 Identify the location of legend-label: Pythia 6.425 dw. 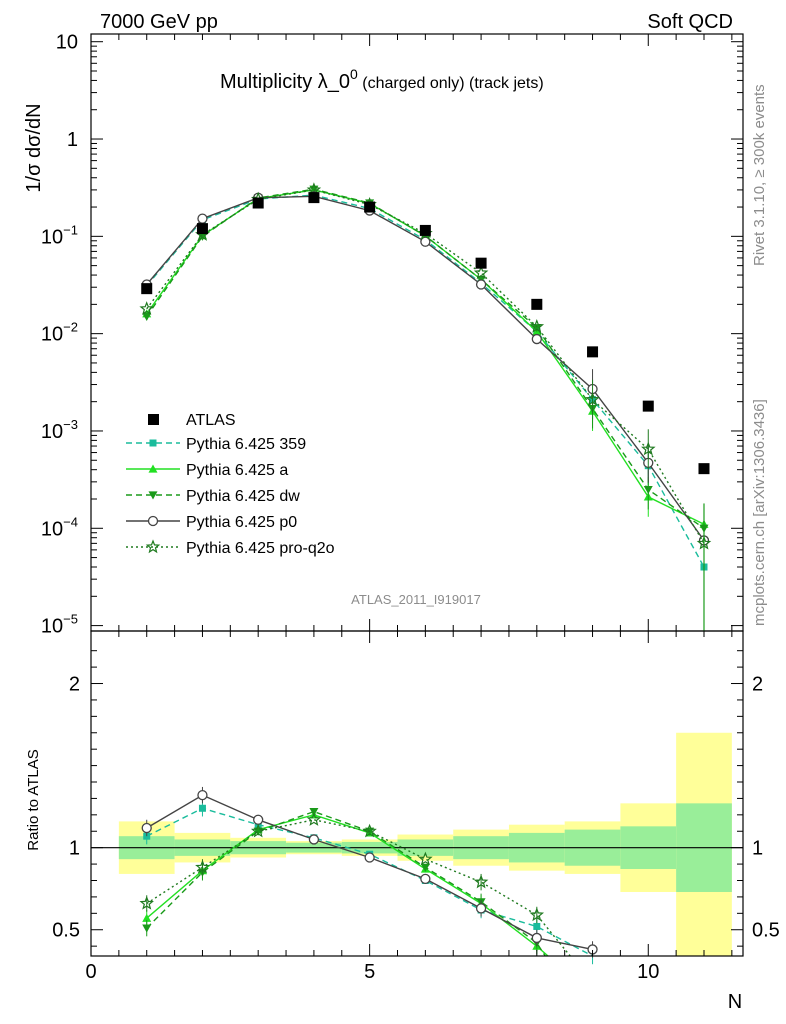
(243, 496).